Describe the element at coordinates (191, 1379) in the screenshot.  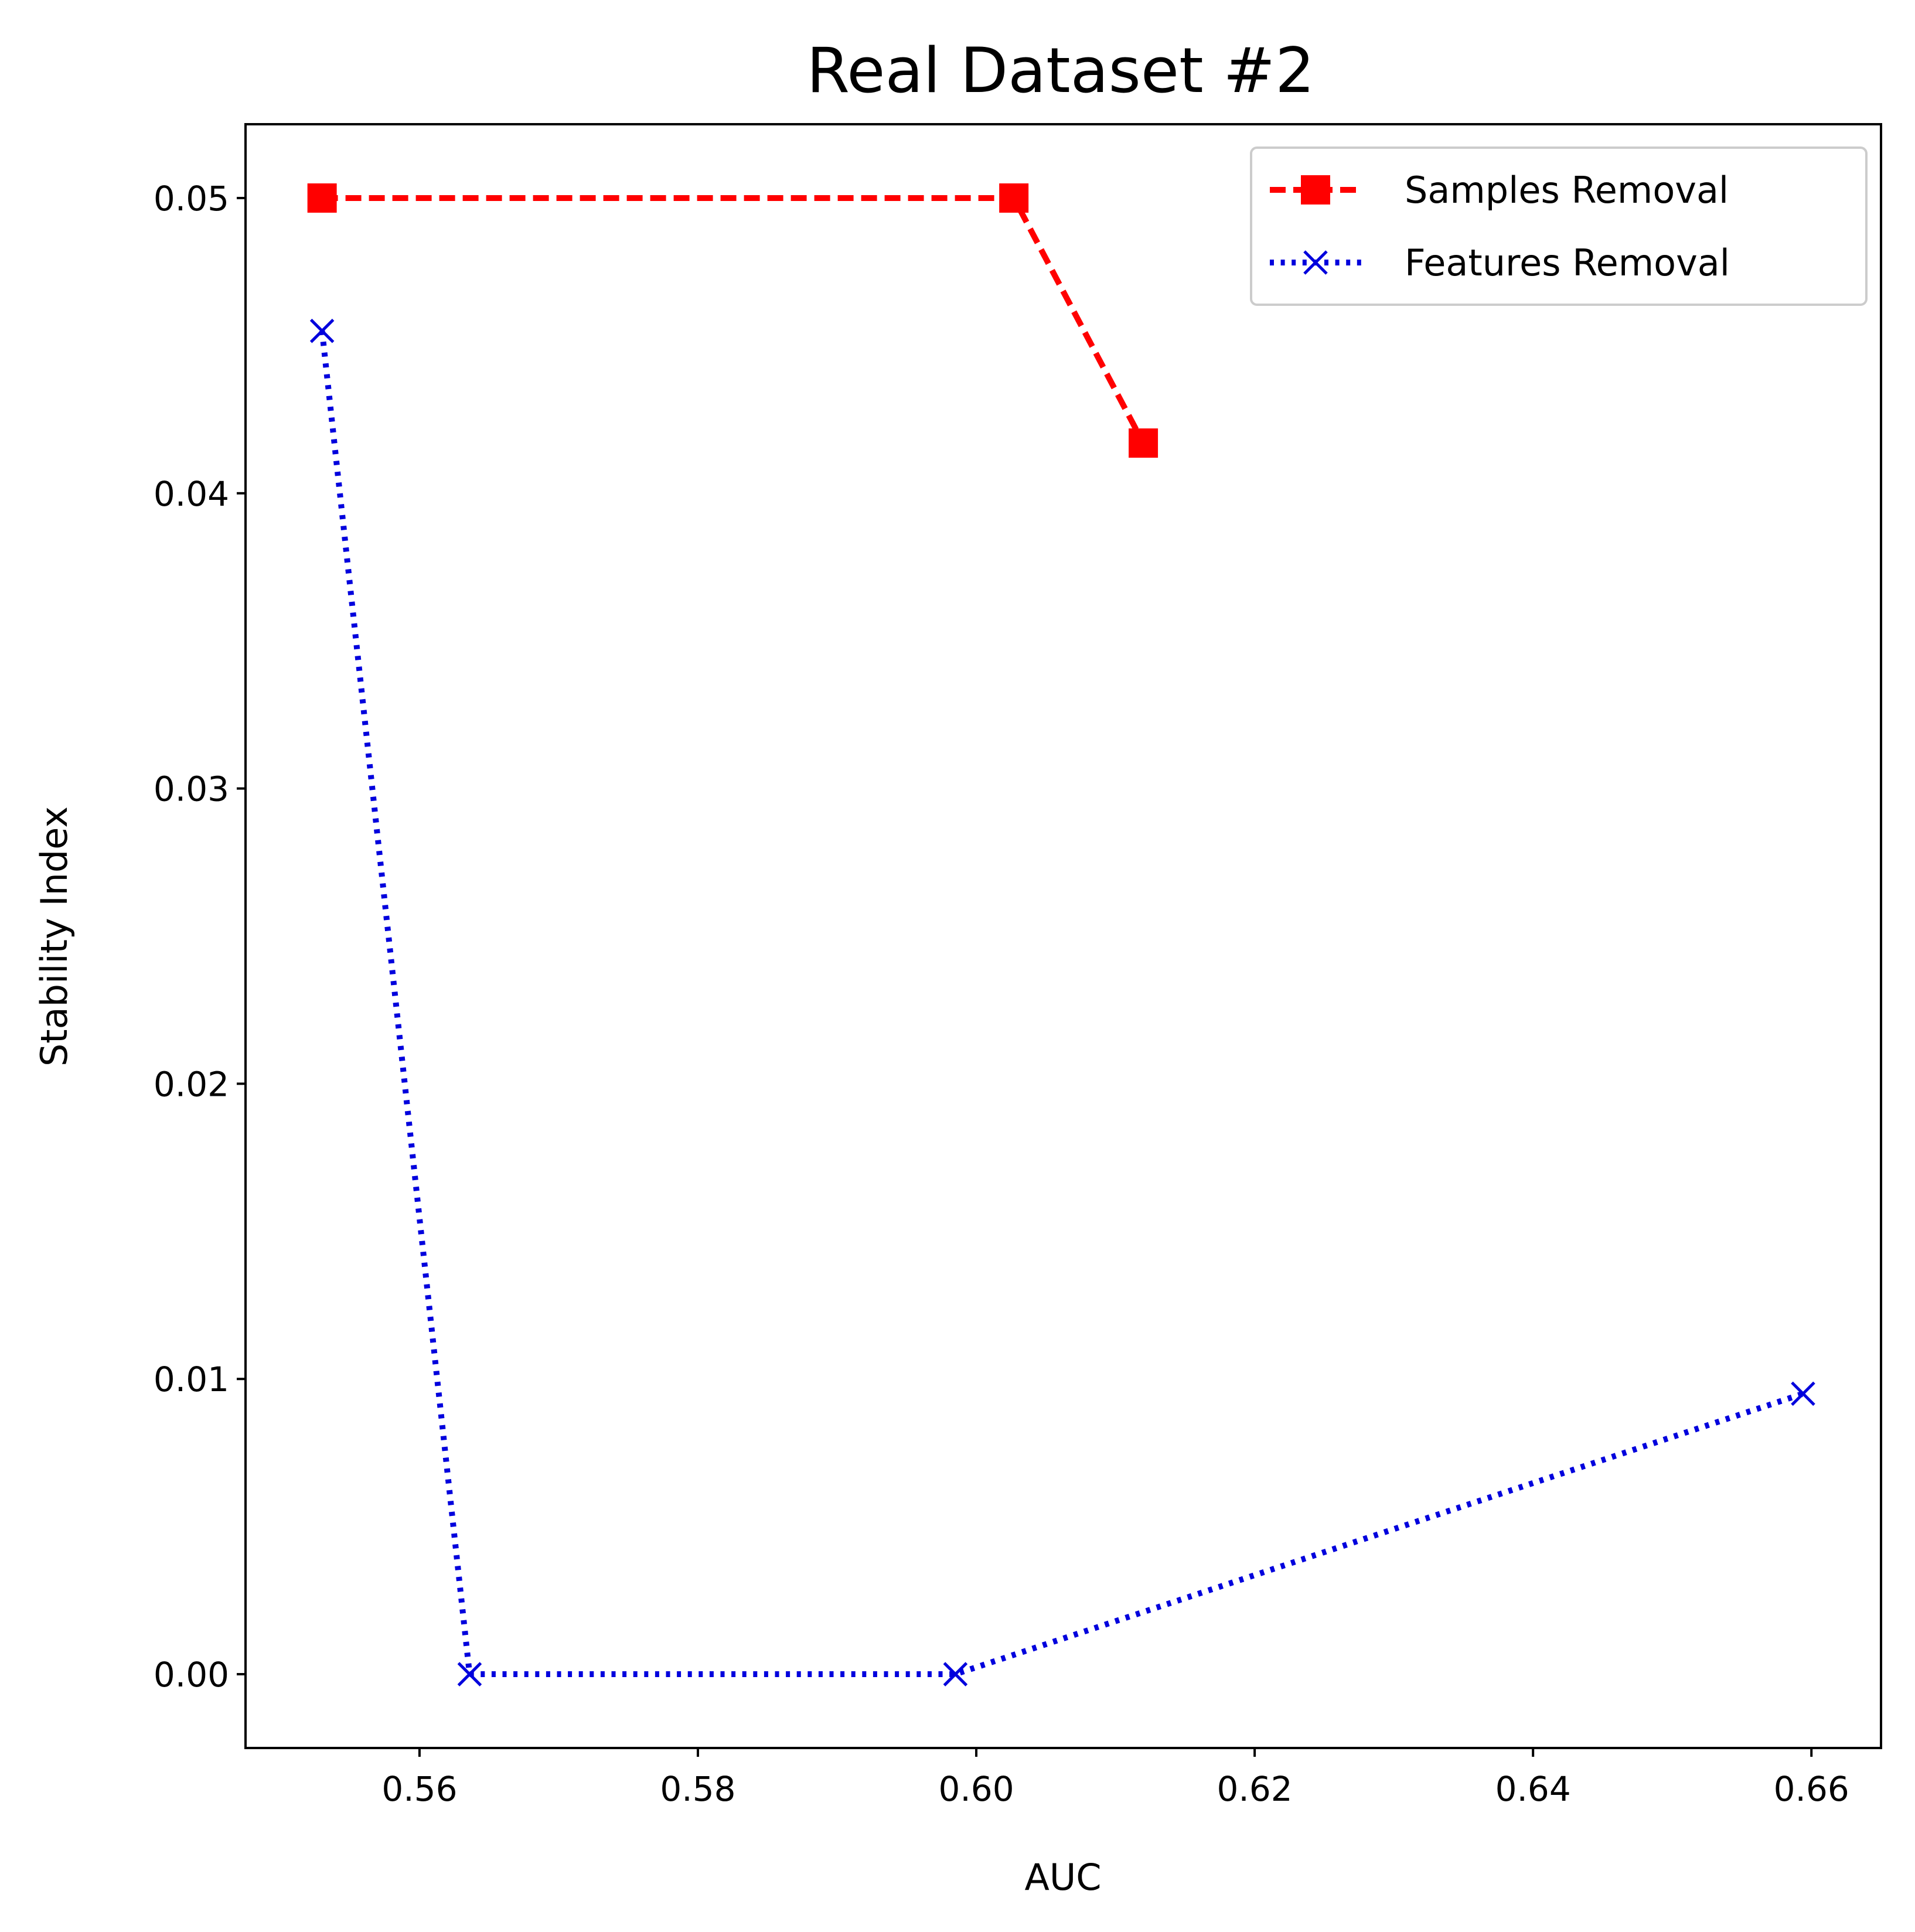
I see `y-tick-label: 0.01` at that location.